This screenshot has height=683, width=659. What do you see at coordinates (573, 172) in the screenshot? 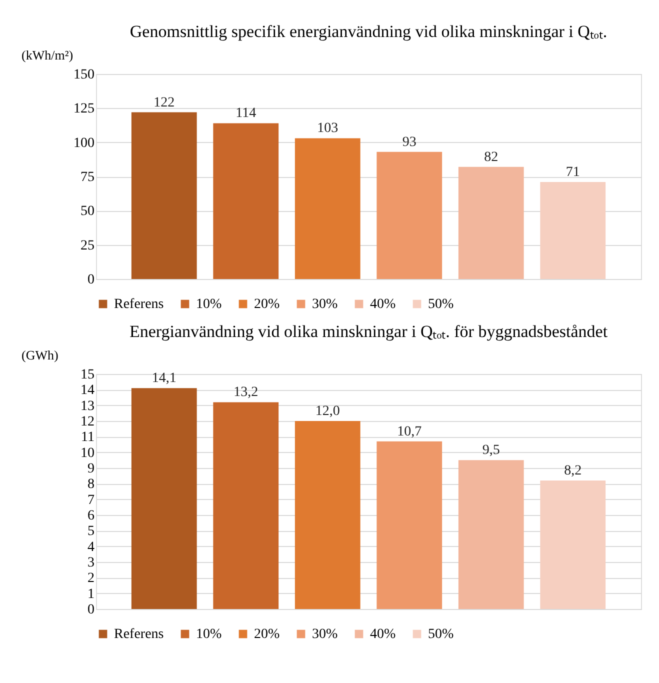
I see `data-label: 71` at bounding box center [573, 172].